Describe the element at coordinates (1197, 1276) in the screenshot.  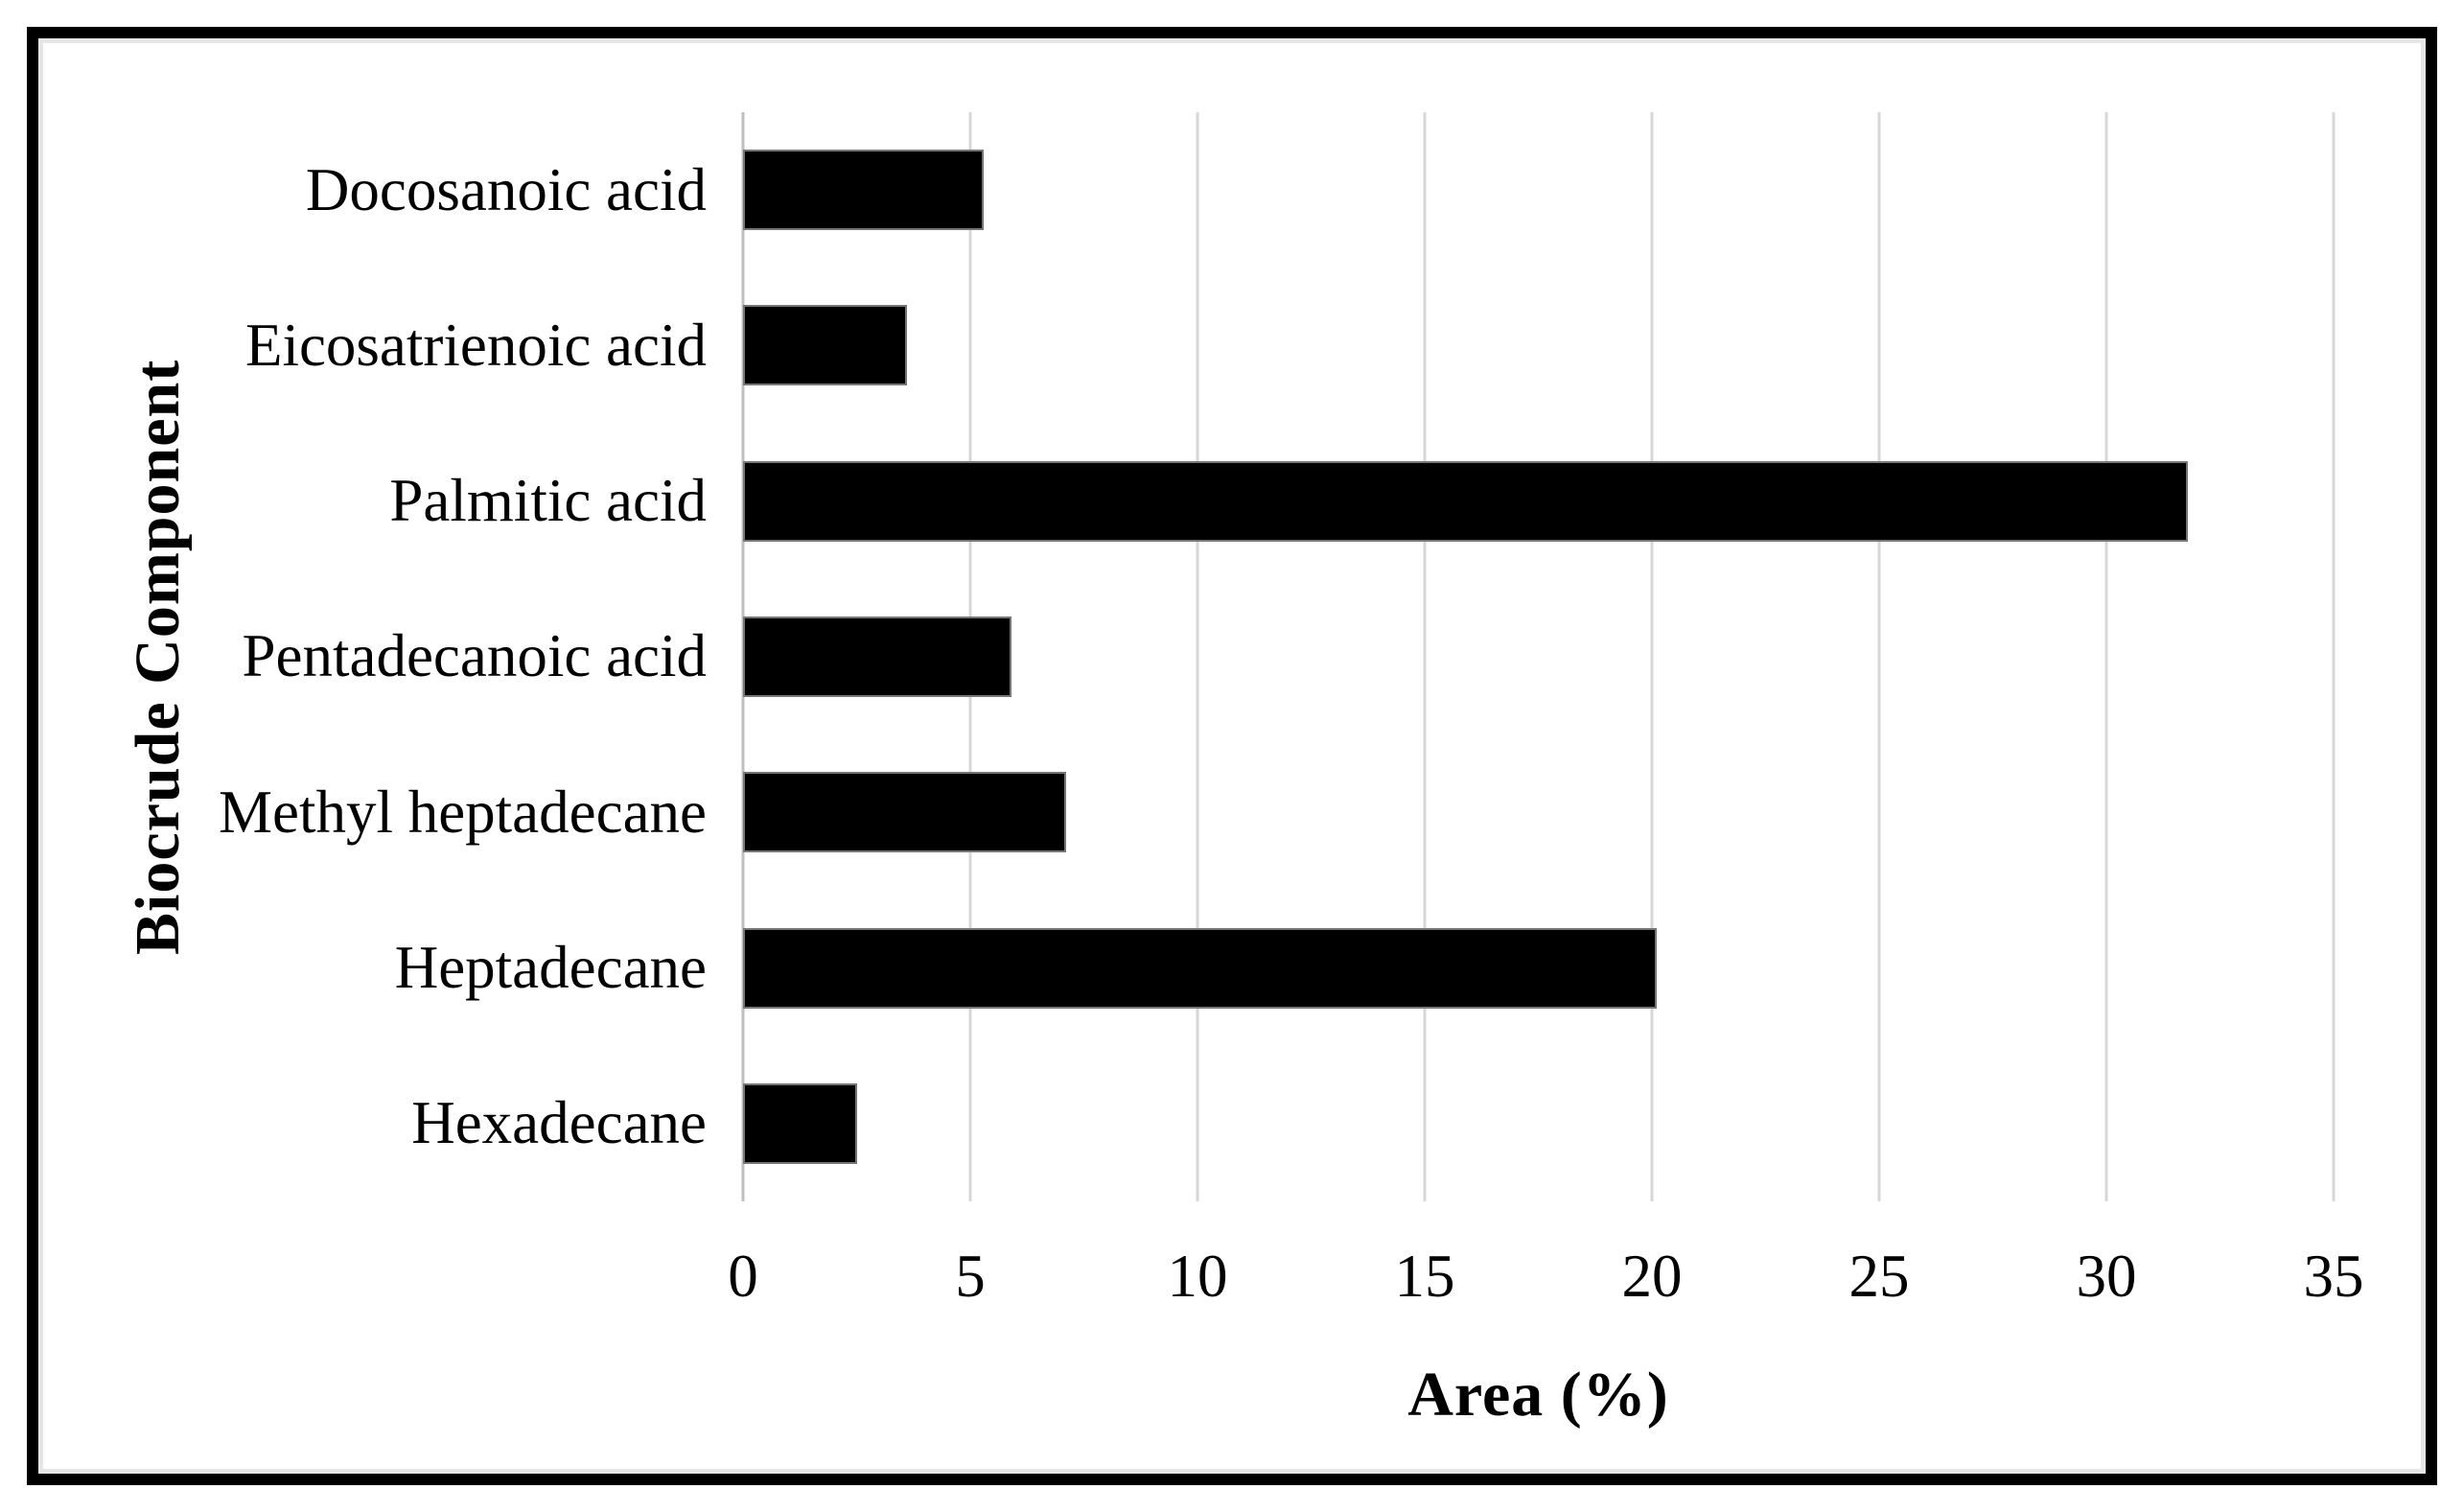
I see `x-tick-label: 10` at that location.